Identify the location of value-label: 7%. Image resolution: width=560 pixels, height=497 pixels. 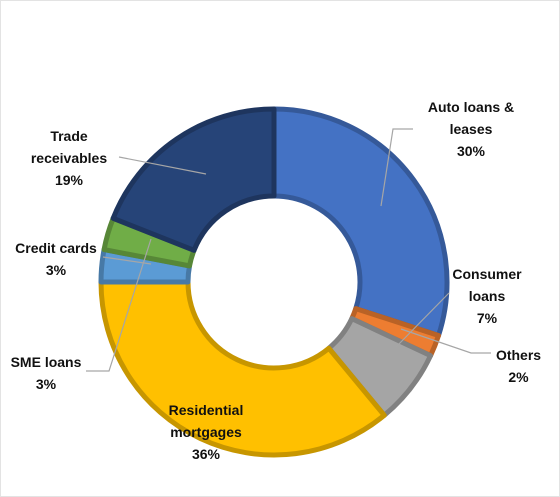
(487, 318).